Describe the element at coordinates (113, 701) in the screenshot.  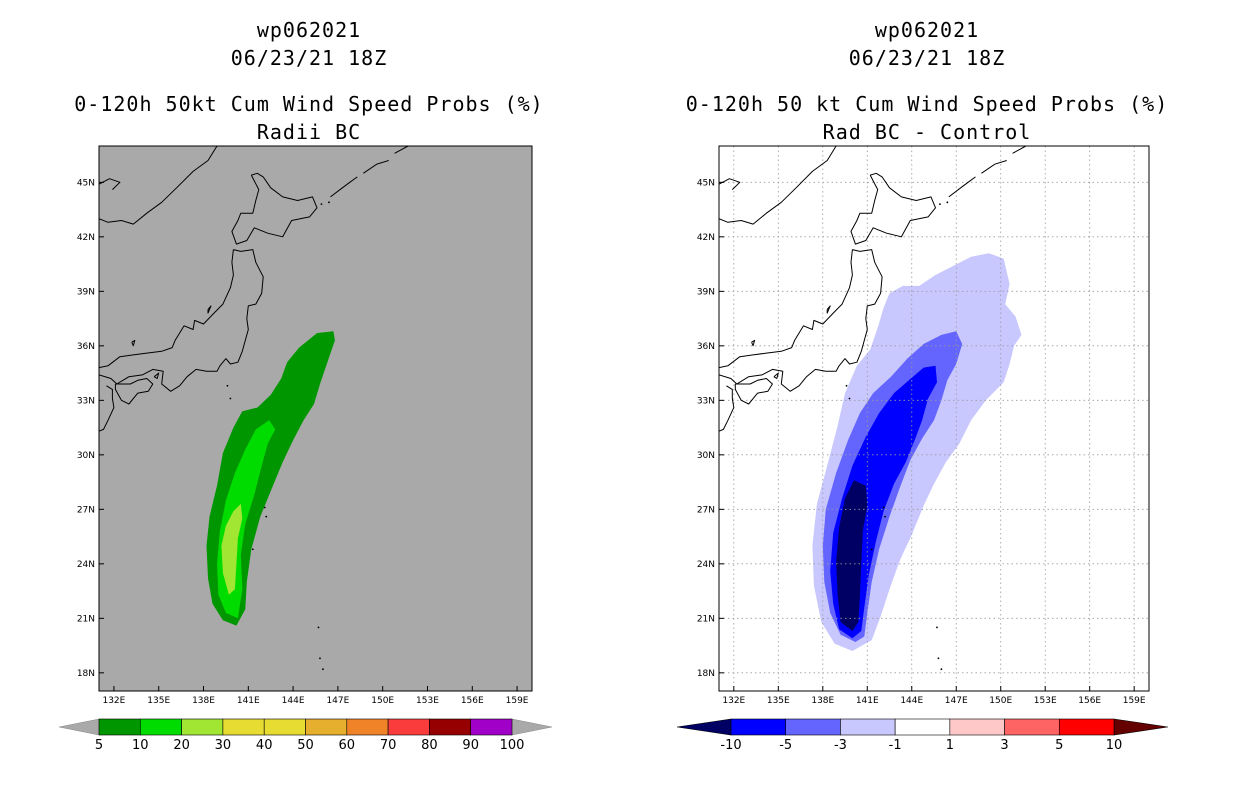
I see `x-tick-label: 132E` at that location.